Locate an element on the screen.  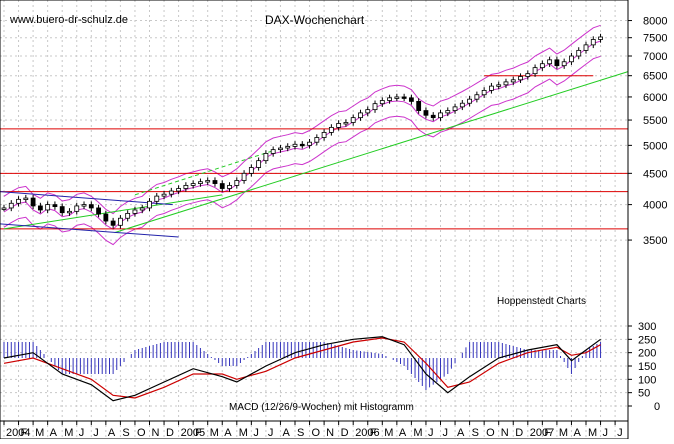
macd-line is located at coordinates (302, 369).